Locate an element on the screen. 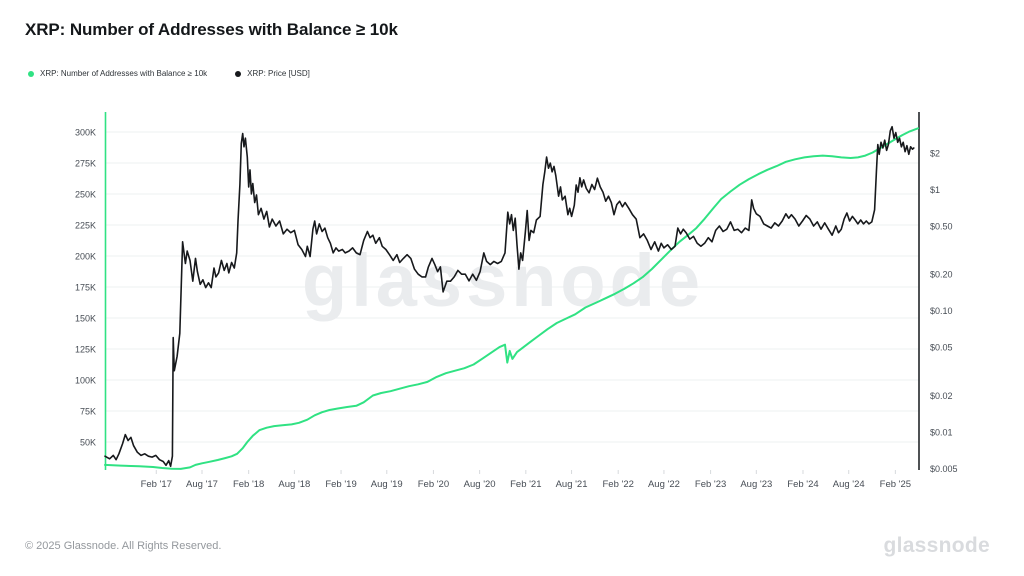 The image size is (1024, 576). x-axis-tick-label: Feb '18 is located at coordinates (248, 484).